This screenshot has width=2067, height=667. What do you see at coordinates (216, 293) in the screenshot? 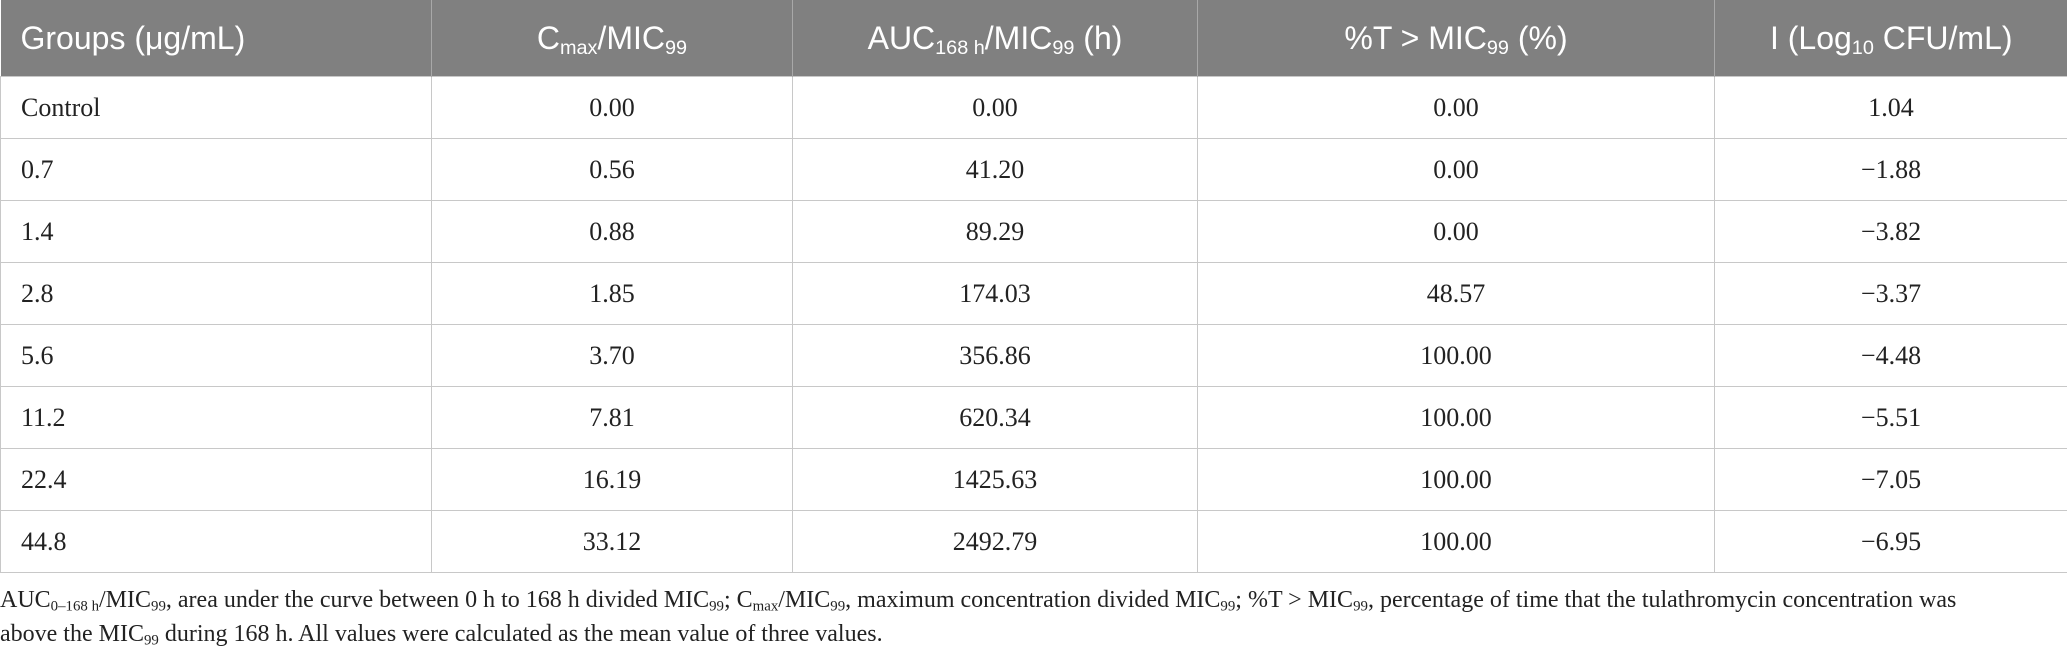
I see `table-cell: 2.8` at bounding box center [216, 293].